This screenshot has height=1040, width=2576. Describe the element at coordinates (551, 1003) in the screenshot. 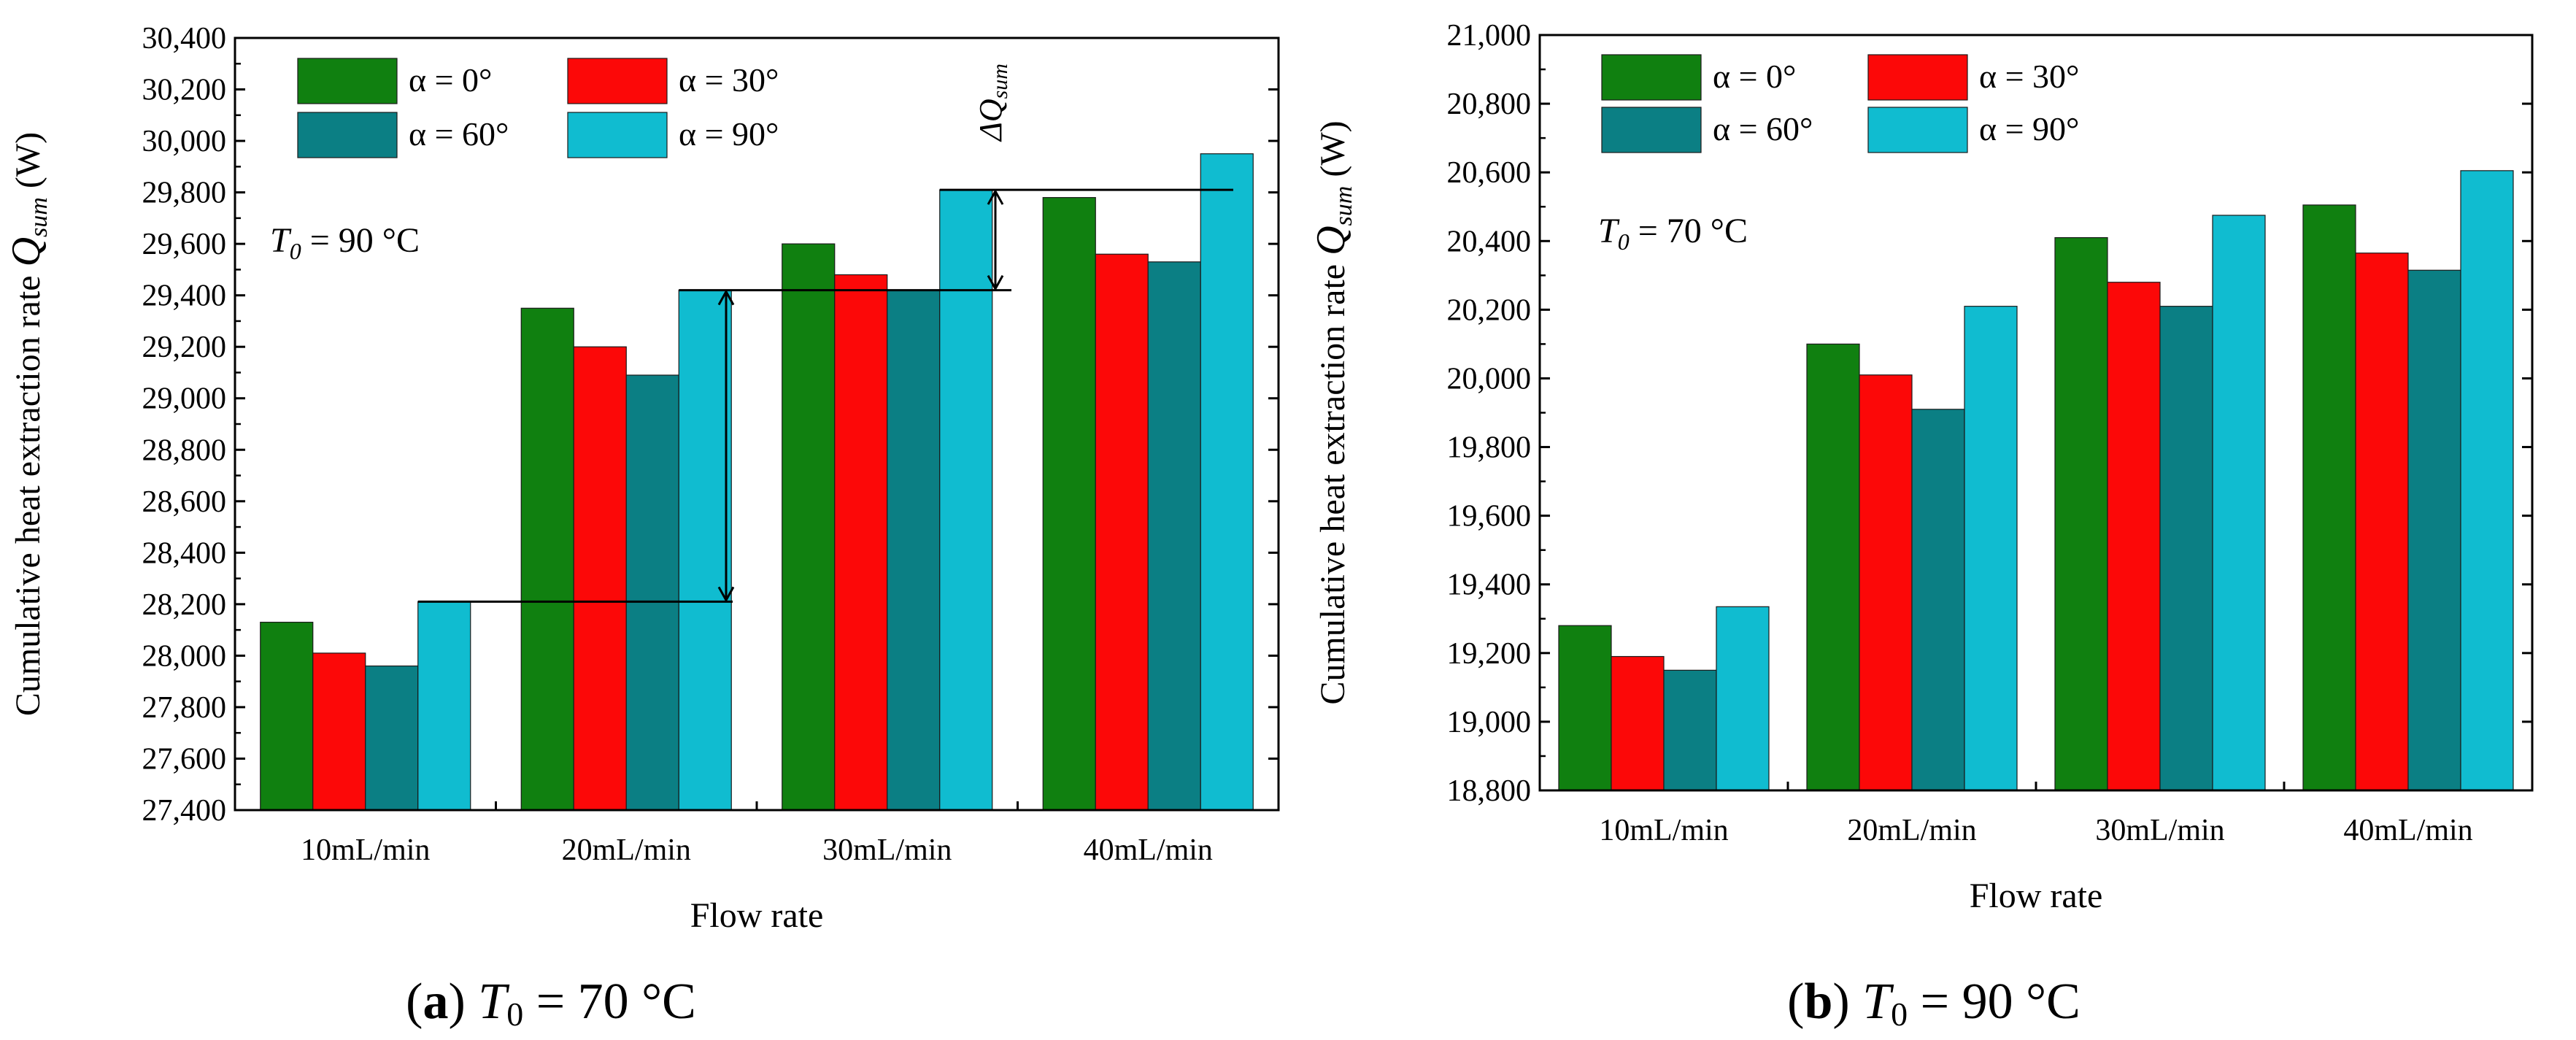

I see `caption-a: (a) T0 = 70 °C` at that location.